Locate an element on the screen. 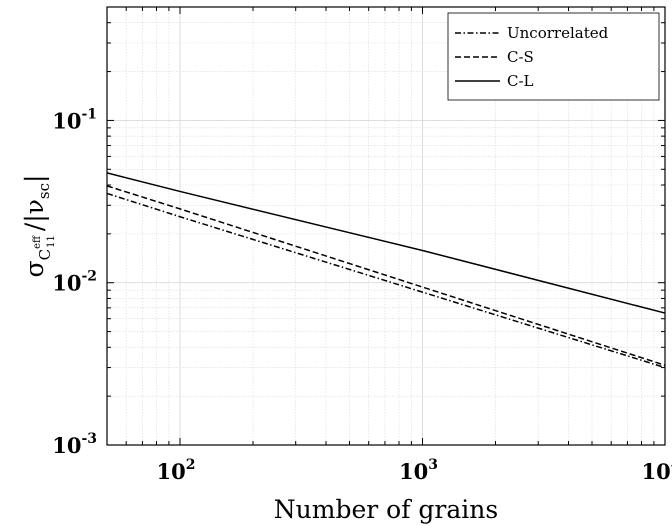 This screenshot has height=526, width=672. ylabel-sub-c: C is located at coordinates (45, 254).